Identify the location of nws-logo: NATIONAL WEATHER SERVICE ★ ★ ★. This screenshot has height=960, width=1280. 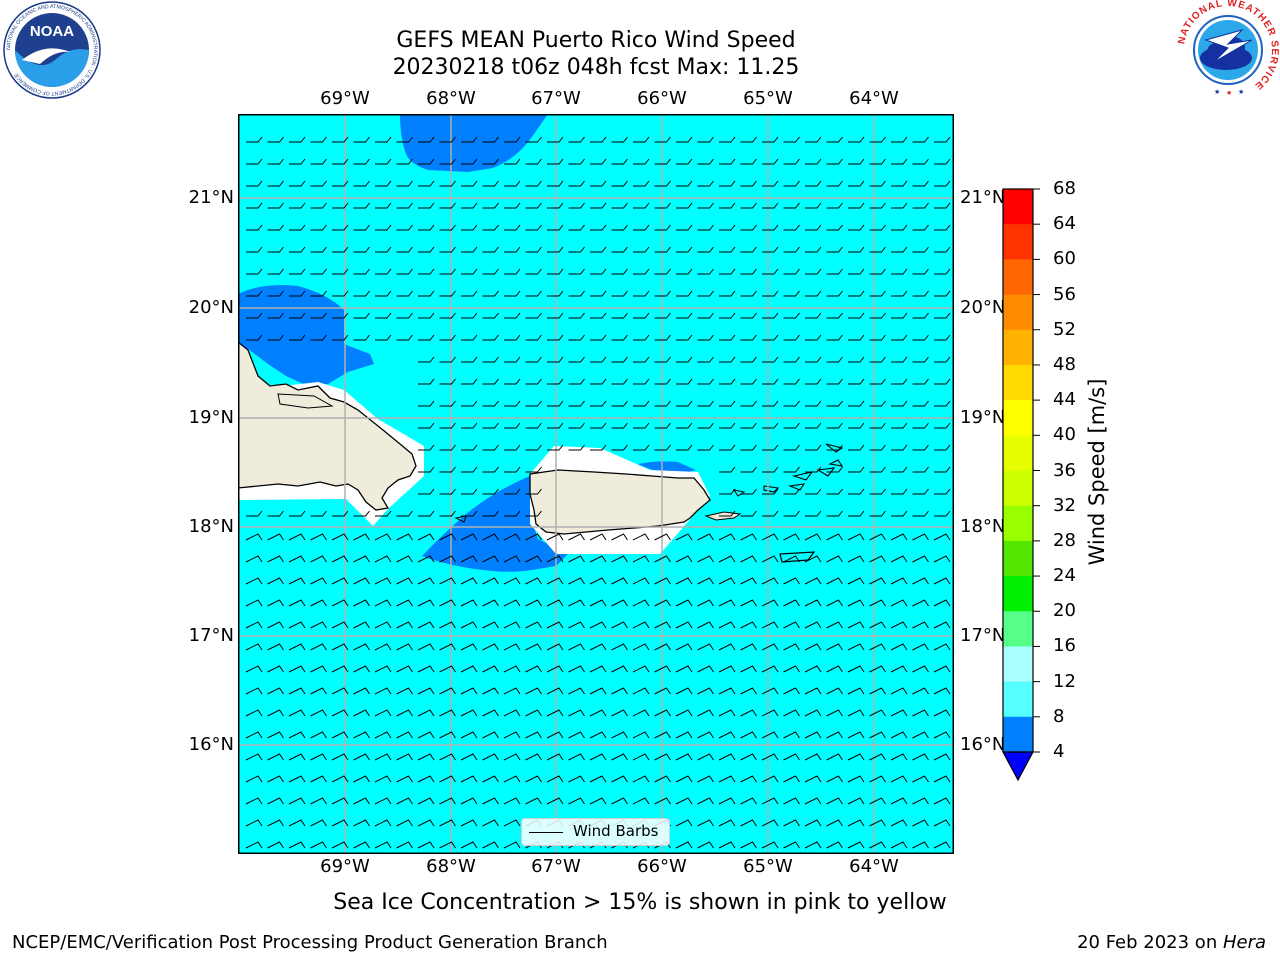
(1227, 49).